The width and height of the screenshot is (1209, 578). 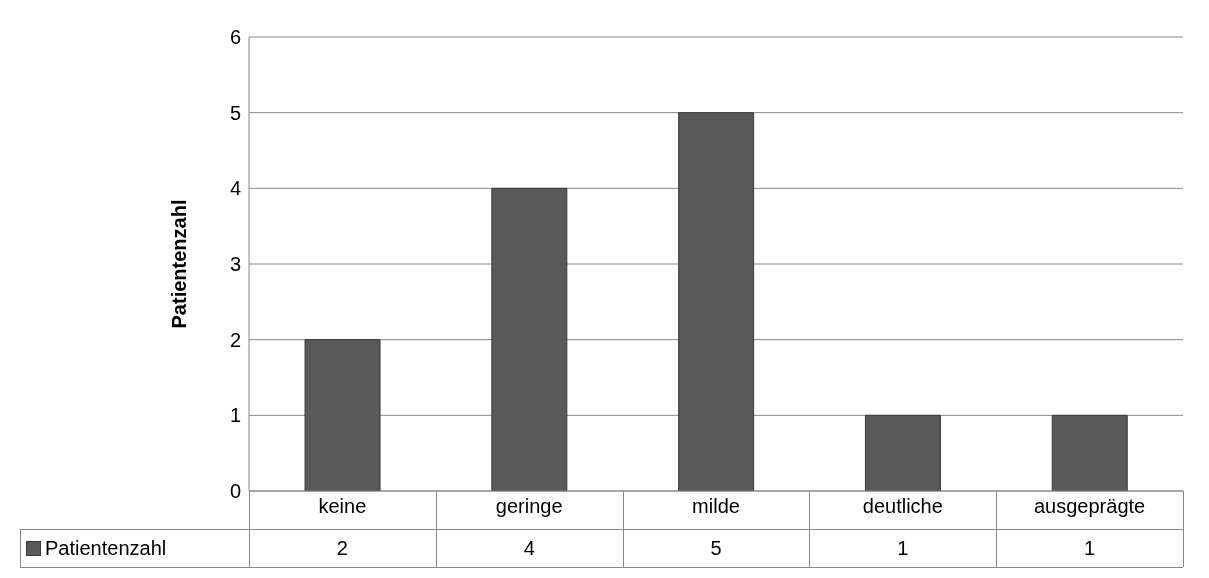 What do you see at coordinates (179, 264) in the screenshot?
I see `y-axis-title: Patientenzahl` at bounding box center [179, 264].